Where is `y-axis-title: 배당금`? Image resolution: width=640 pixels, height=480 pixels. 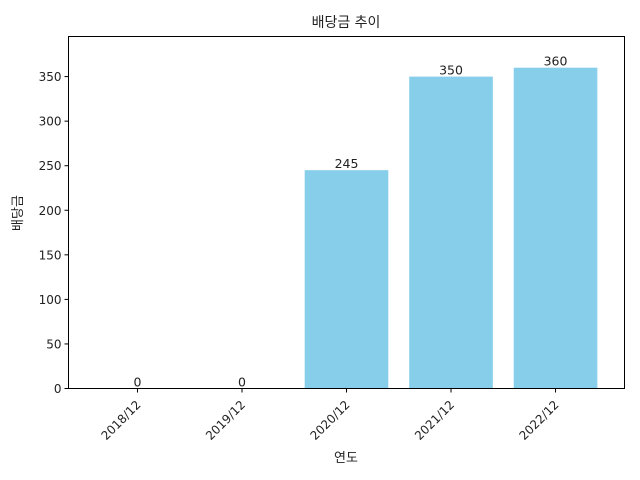 y-axis-title: 배당금 is located at coordinates (18, 213).